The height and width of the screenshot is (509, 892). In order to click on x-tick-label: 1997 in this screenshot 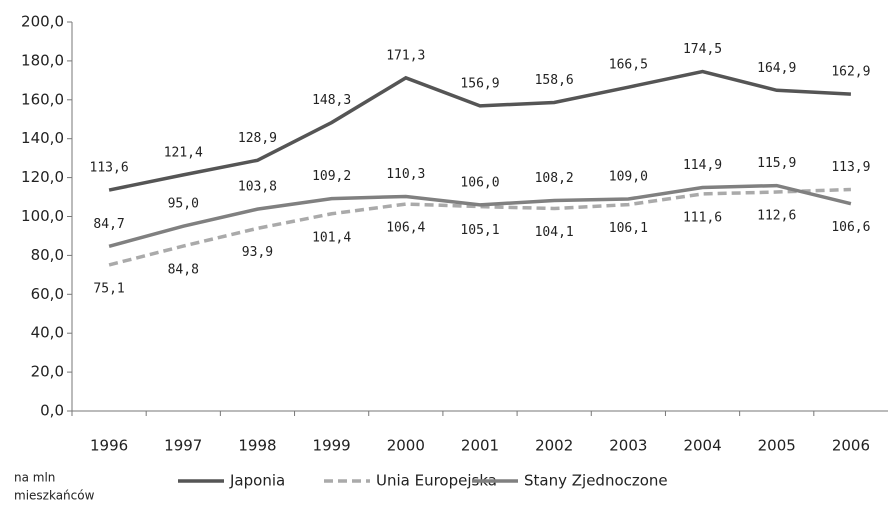, I will do `click(183, 446)`.